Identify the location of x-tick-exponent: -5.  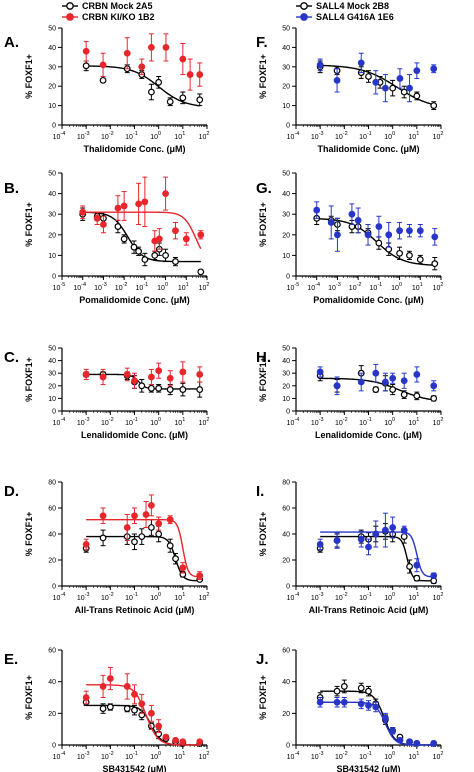
(62, 285).